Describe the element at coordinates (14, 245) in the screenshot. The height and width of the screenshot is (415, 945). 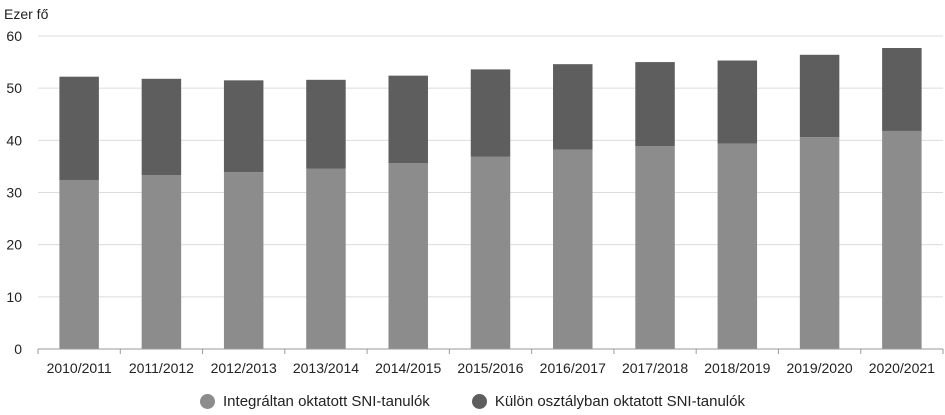
I see `y-tick-label: 20` at that location.